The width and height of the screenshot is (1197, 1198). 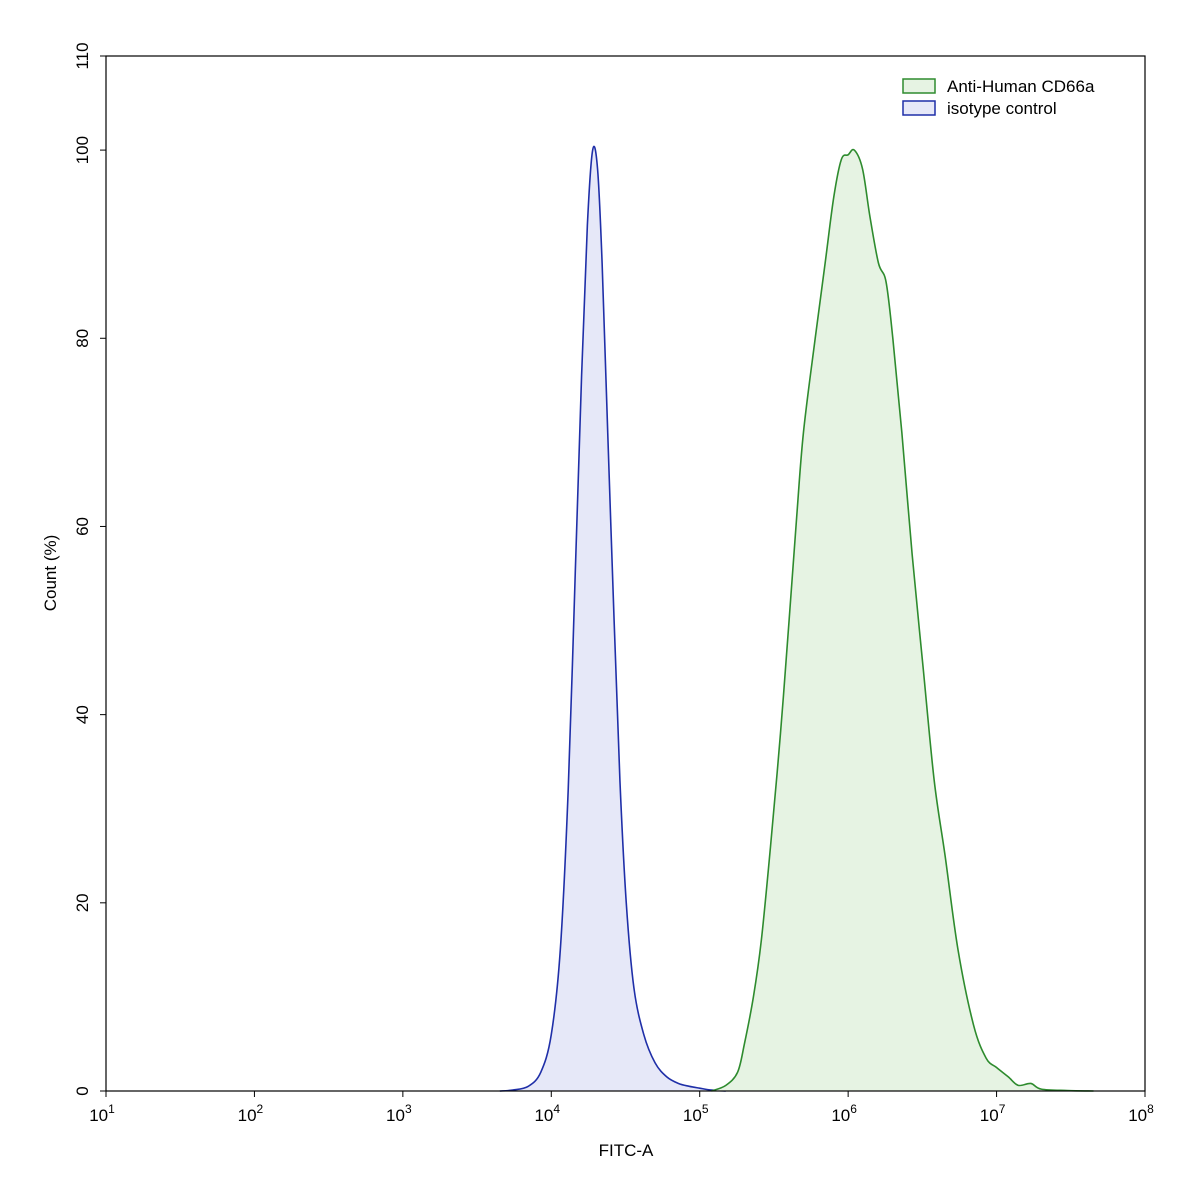 What do you see at coordinates (998, 97) in the screenshot?
I see `legend: Anti-Human CD66a isotype control` at bounding box center [998, 97].